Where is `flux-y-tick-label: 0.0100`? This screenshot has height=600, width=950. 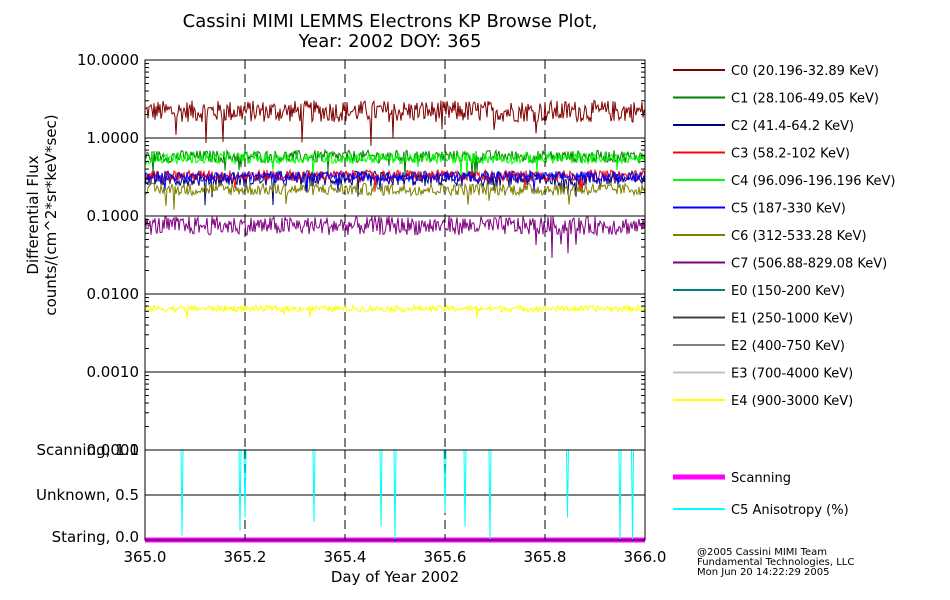 flux-y-tick-label: 0.0100 is located at coordinates (113, 294).